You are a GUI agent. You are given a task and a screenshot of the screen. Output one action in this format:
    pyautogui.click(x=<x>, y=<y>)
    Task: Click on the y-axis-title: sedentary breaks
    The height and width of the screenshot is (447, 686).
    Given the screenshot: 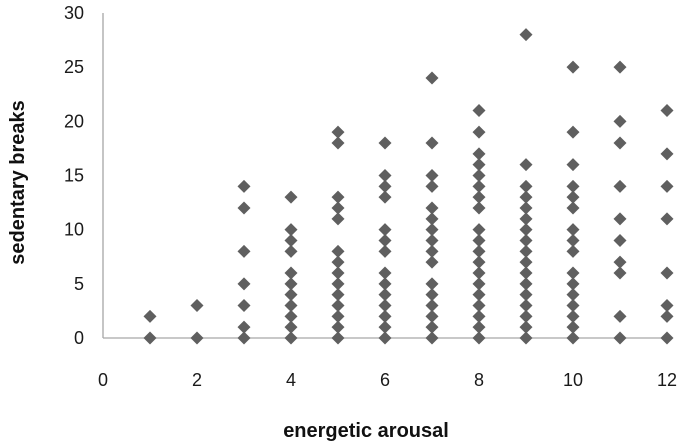 What is the action you would take?
    pyautogui.click(x=18, y=182)
    